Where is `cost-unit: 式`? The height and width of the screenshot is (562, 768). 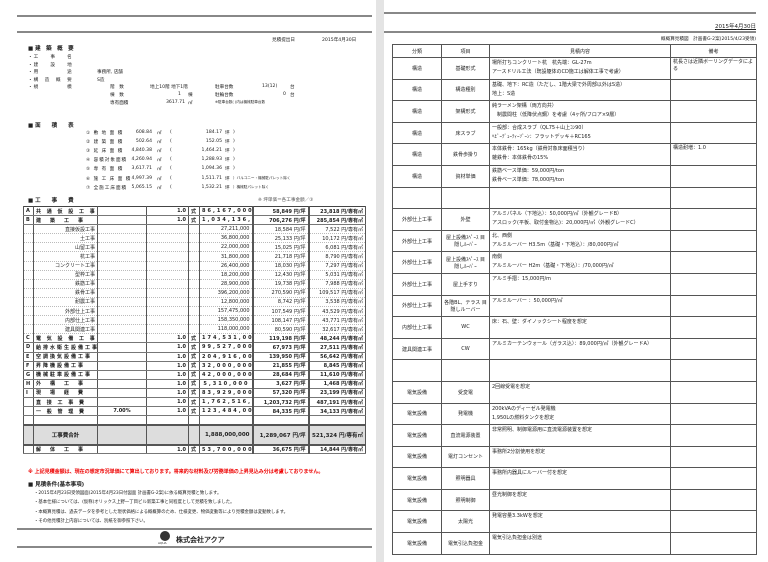
cost-unit: 式 is located at coordinates (194, 411).